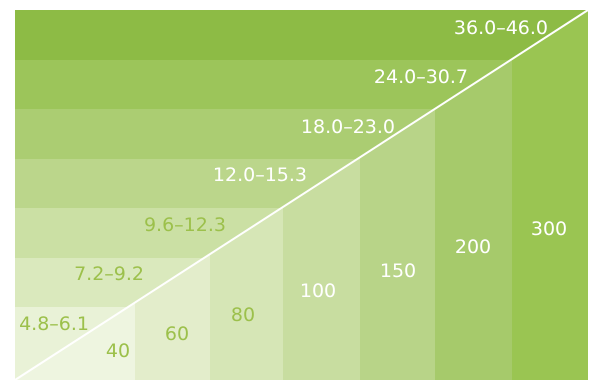  Describe the element at coordinates (260, 175) in the screenshot. I see `row-label-3: 12.0–15.3` at that location.